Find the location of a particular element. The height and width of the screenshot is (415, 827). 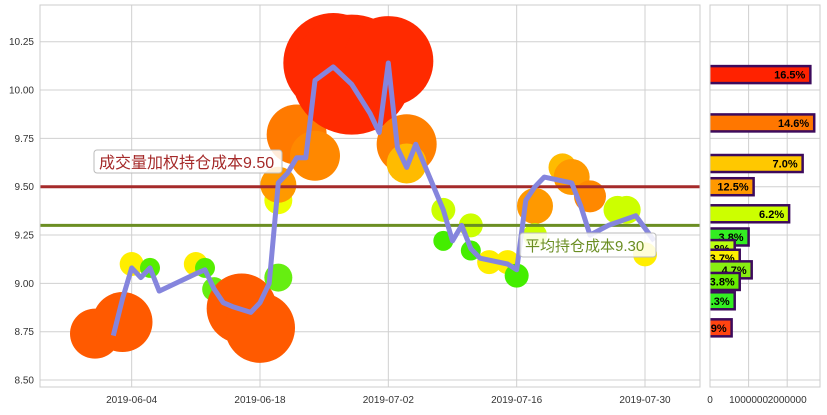

y-tick-label: 10.00 is located at coordinates (21, 91).